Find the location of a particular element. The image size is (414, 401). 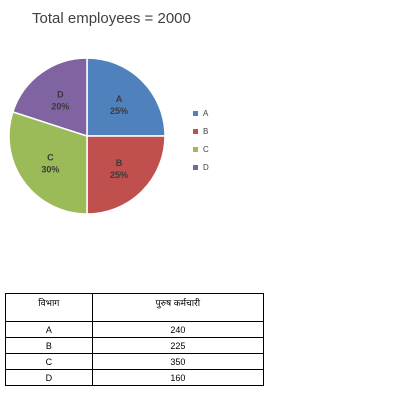

pie-slice-c is located at coordinates (48, 162).